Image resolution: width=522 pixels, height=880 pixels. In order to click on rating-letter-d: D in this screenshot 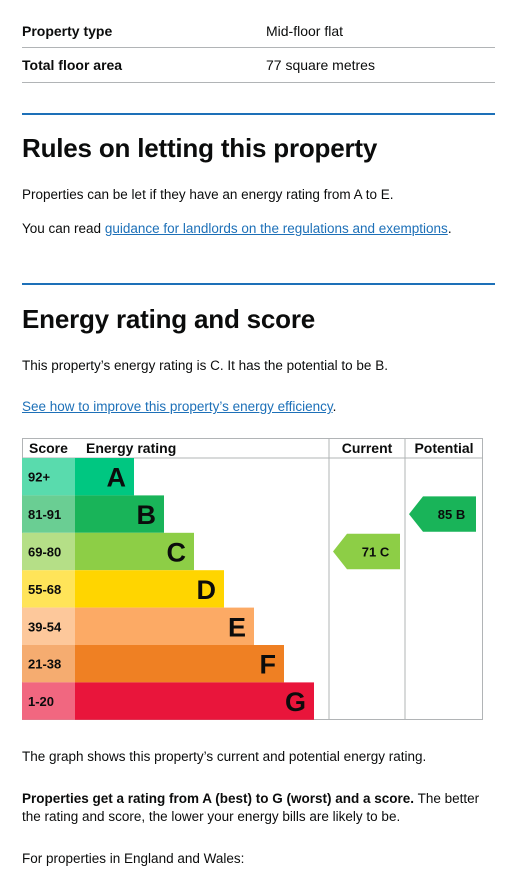, I will do `click(207, 590)`.